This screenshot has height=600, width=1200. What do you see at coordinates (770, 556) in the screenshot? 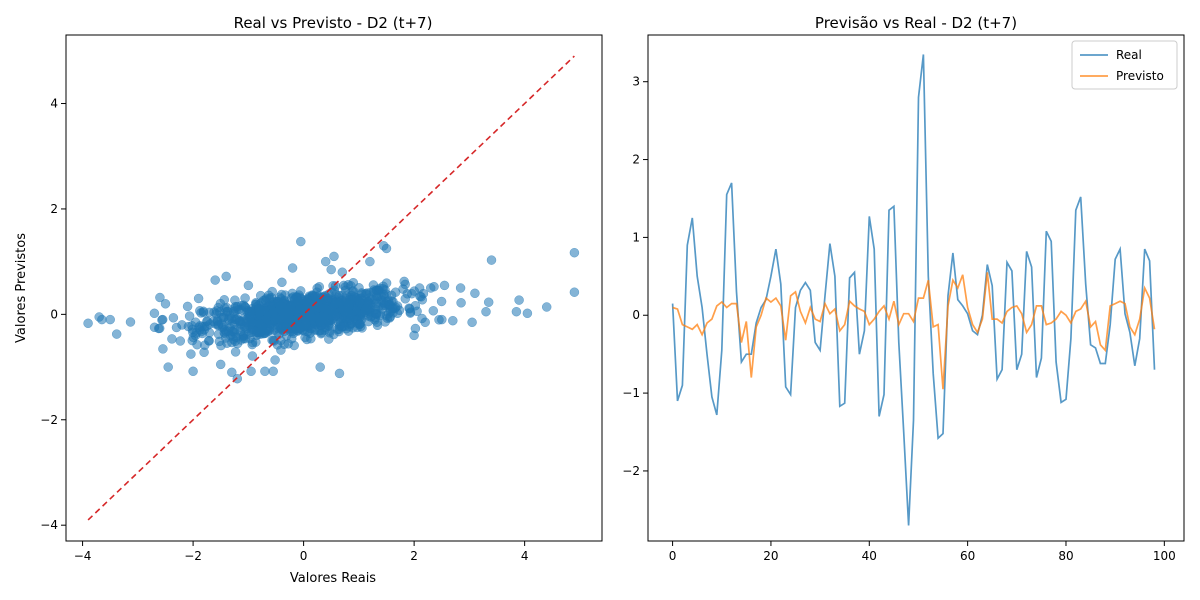
I see `x-tick-label: 20` at bounding box center [770, 556].